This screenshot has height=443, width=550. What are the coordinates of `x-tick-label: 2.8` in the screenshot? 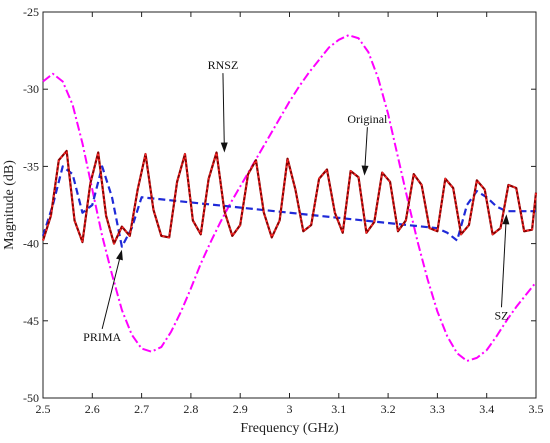 It's located at (190, 409).